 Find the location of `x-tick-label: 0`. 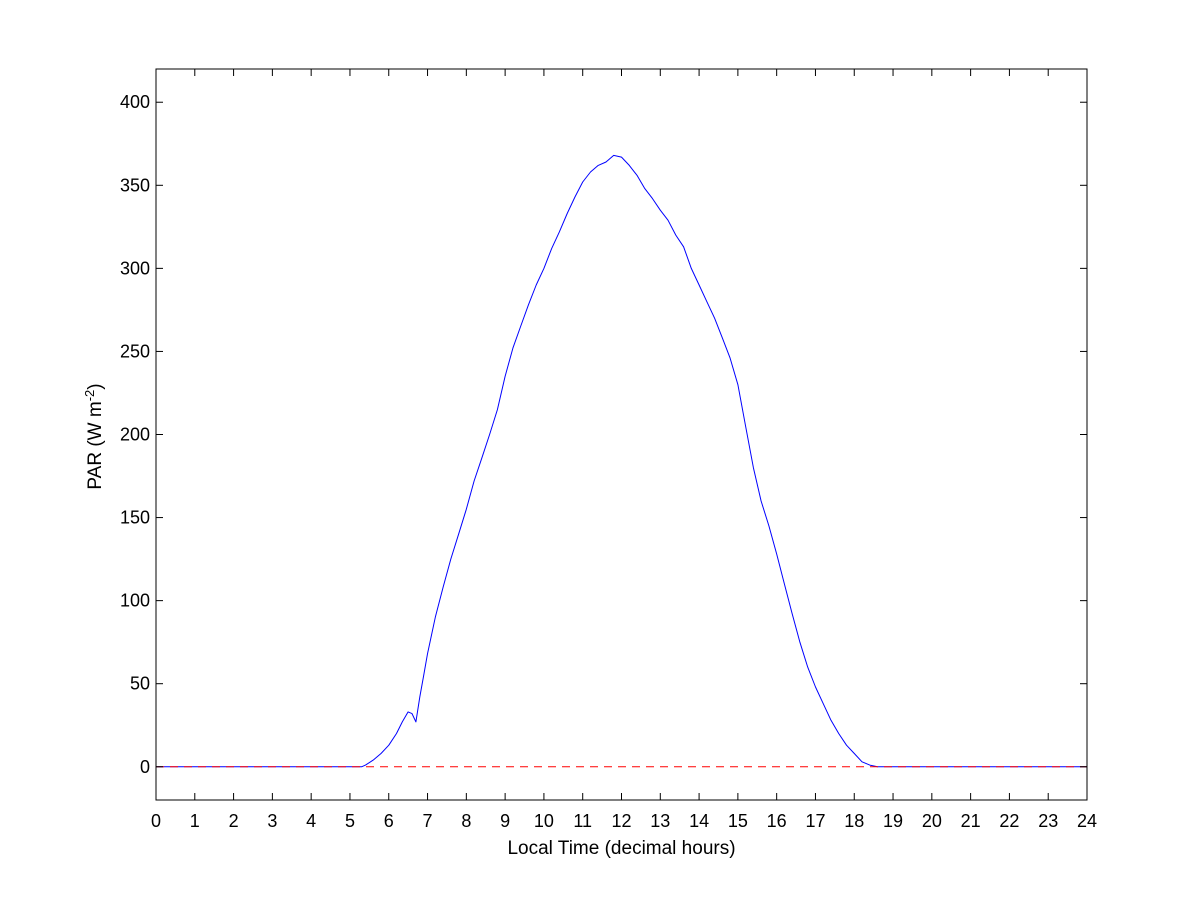

x-tick-label: 0 is located at coordinates (156, 821).